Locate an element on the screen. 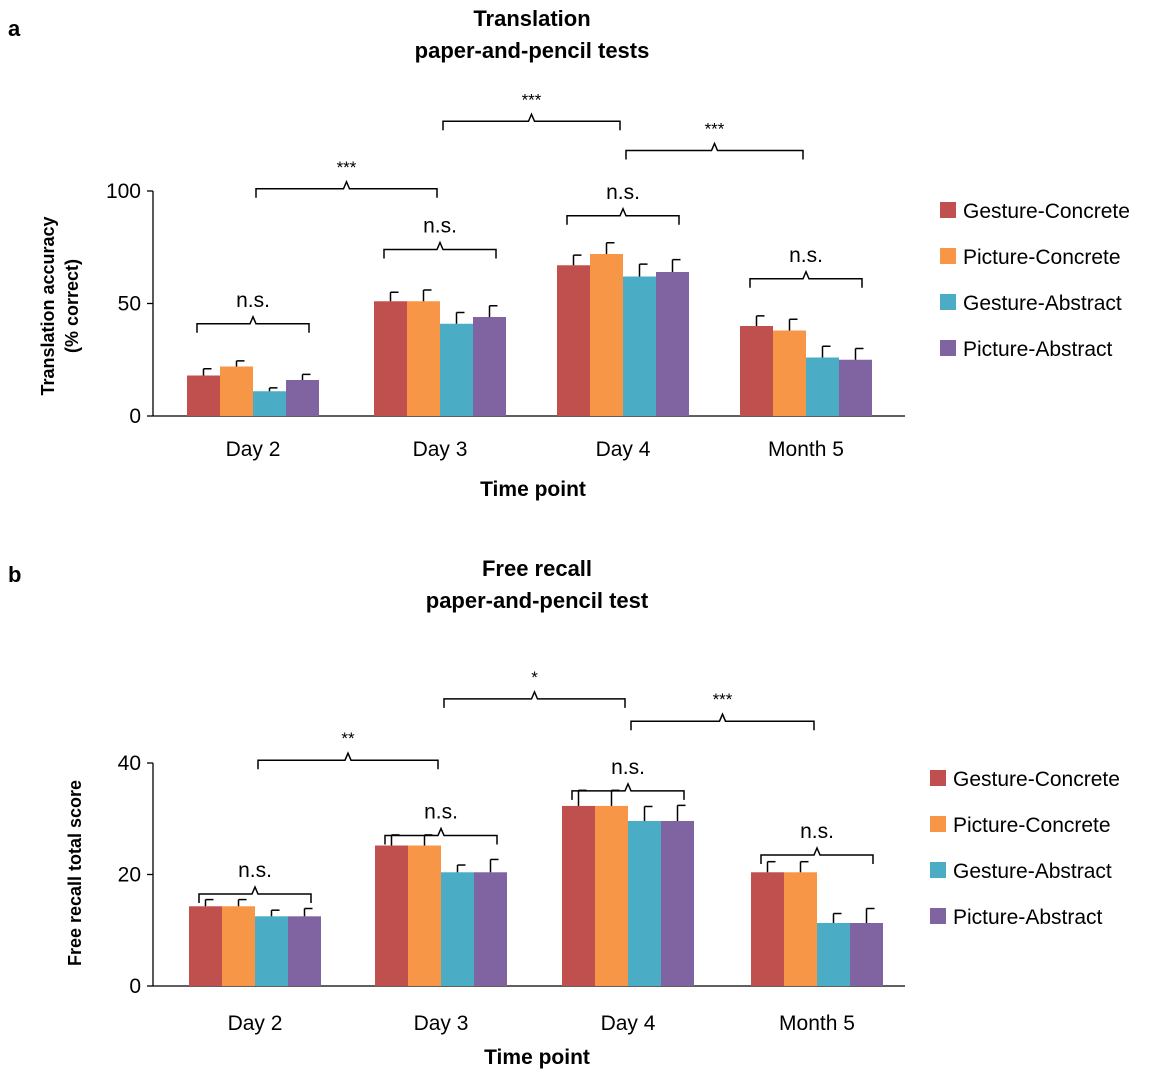  y-axis-label-line: Translation accuracy is located at coordinates (48, 305).